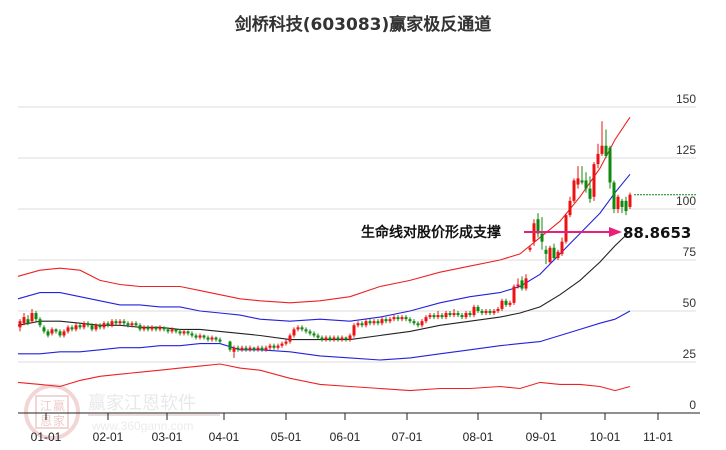 Image resolution: width=726 pixels, height=450 pixels. What do you see at coordinates (431, 232) in the screenshot?
I see `annotation-label: 生命线对股价形成支撑` at bounding box center [431, 232].